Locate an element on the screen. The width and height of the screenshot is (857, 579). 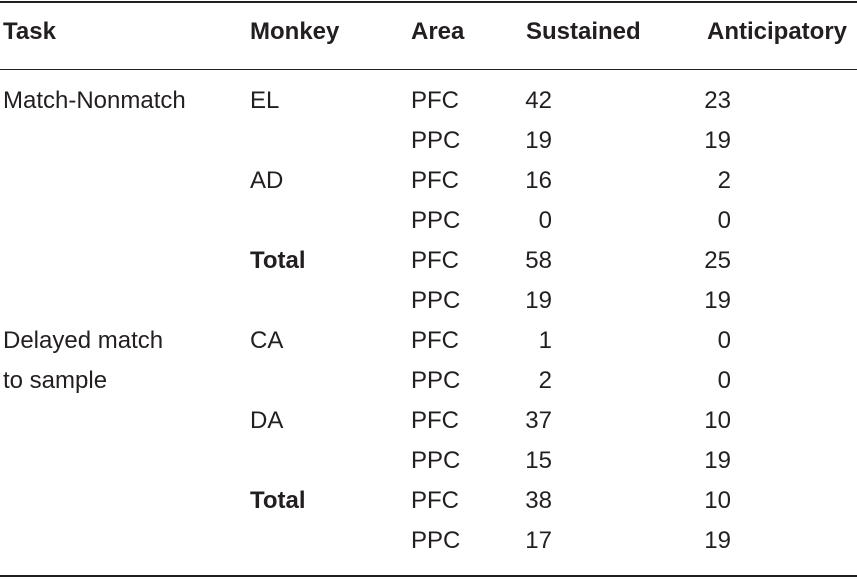
sustained-cell: 1 is located at coordinates (545, 340).